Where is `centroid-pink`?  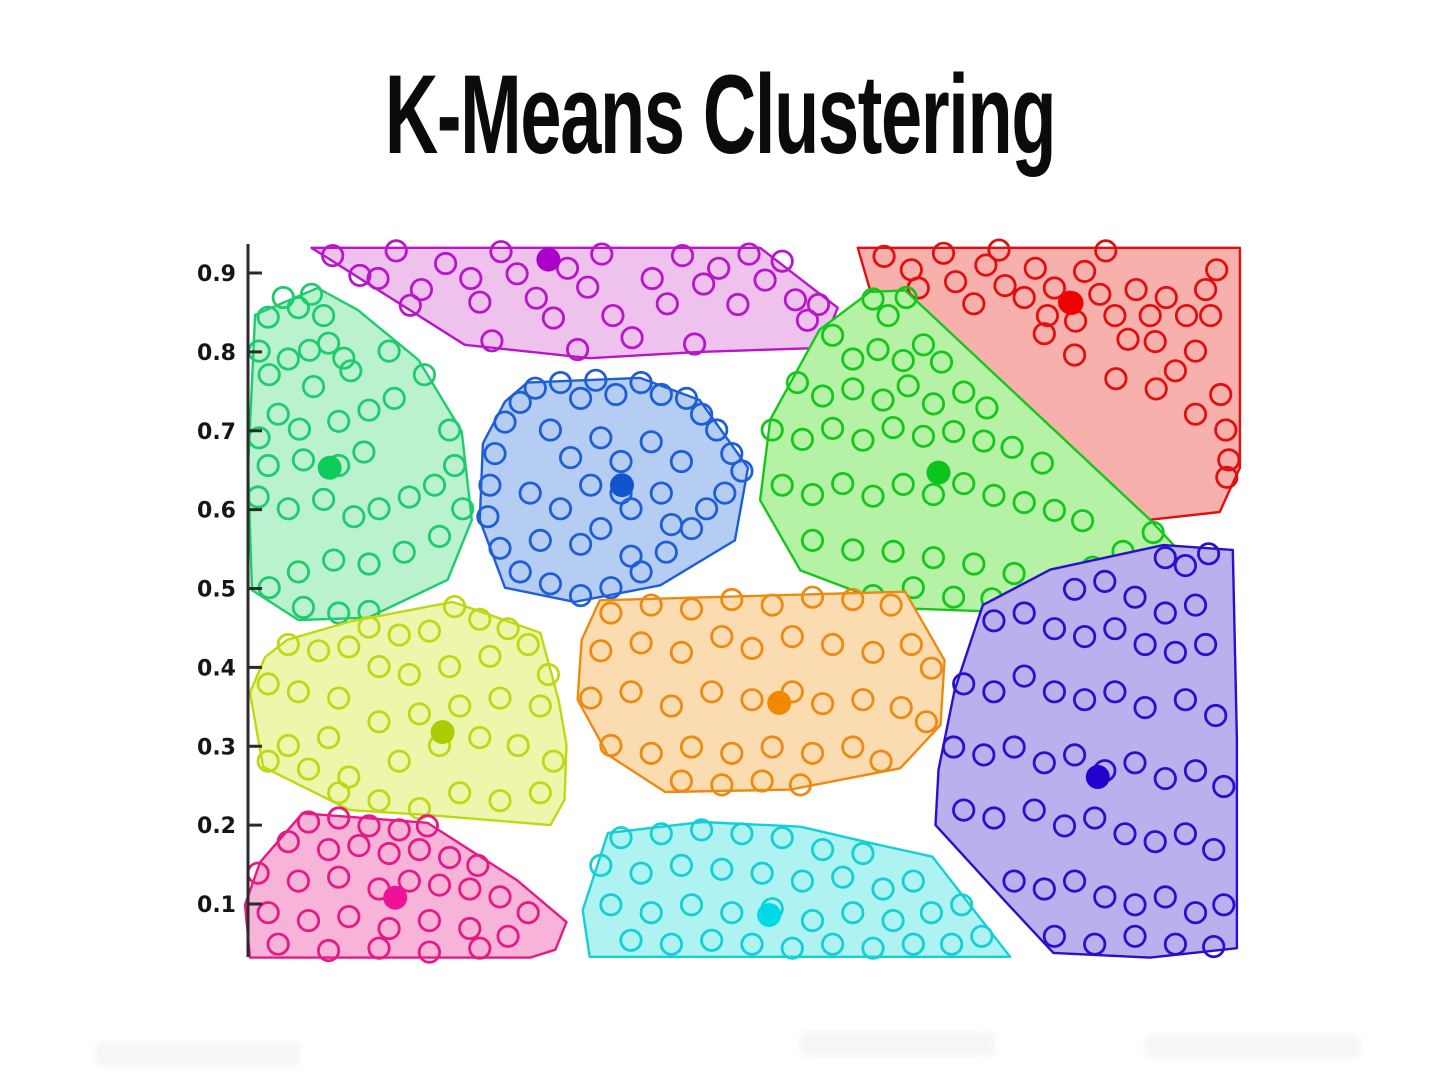 centroid-pink is located at coordinates (395, 897).